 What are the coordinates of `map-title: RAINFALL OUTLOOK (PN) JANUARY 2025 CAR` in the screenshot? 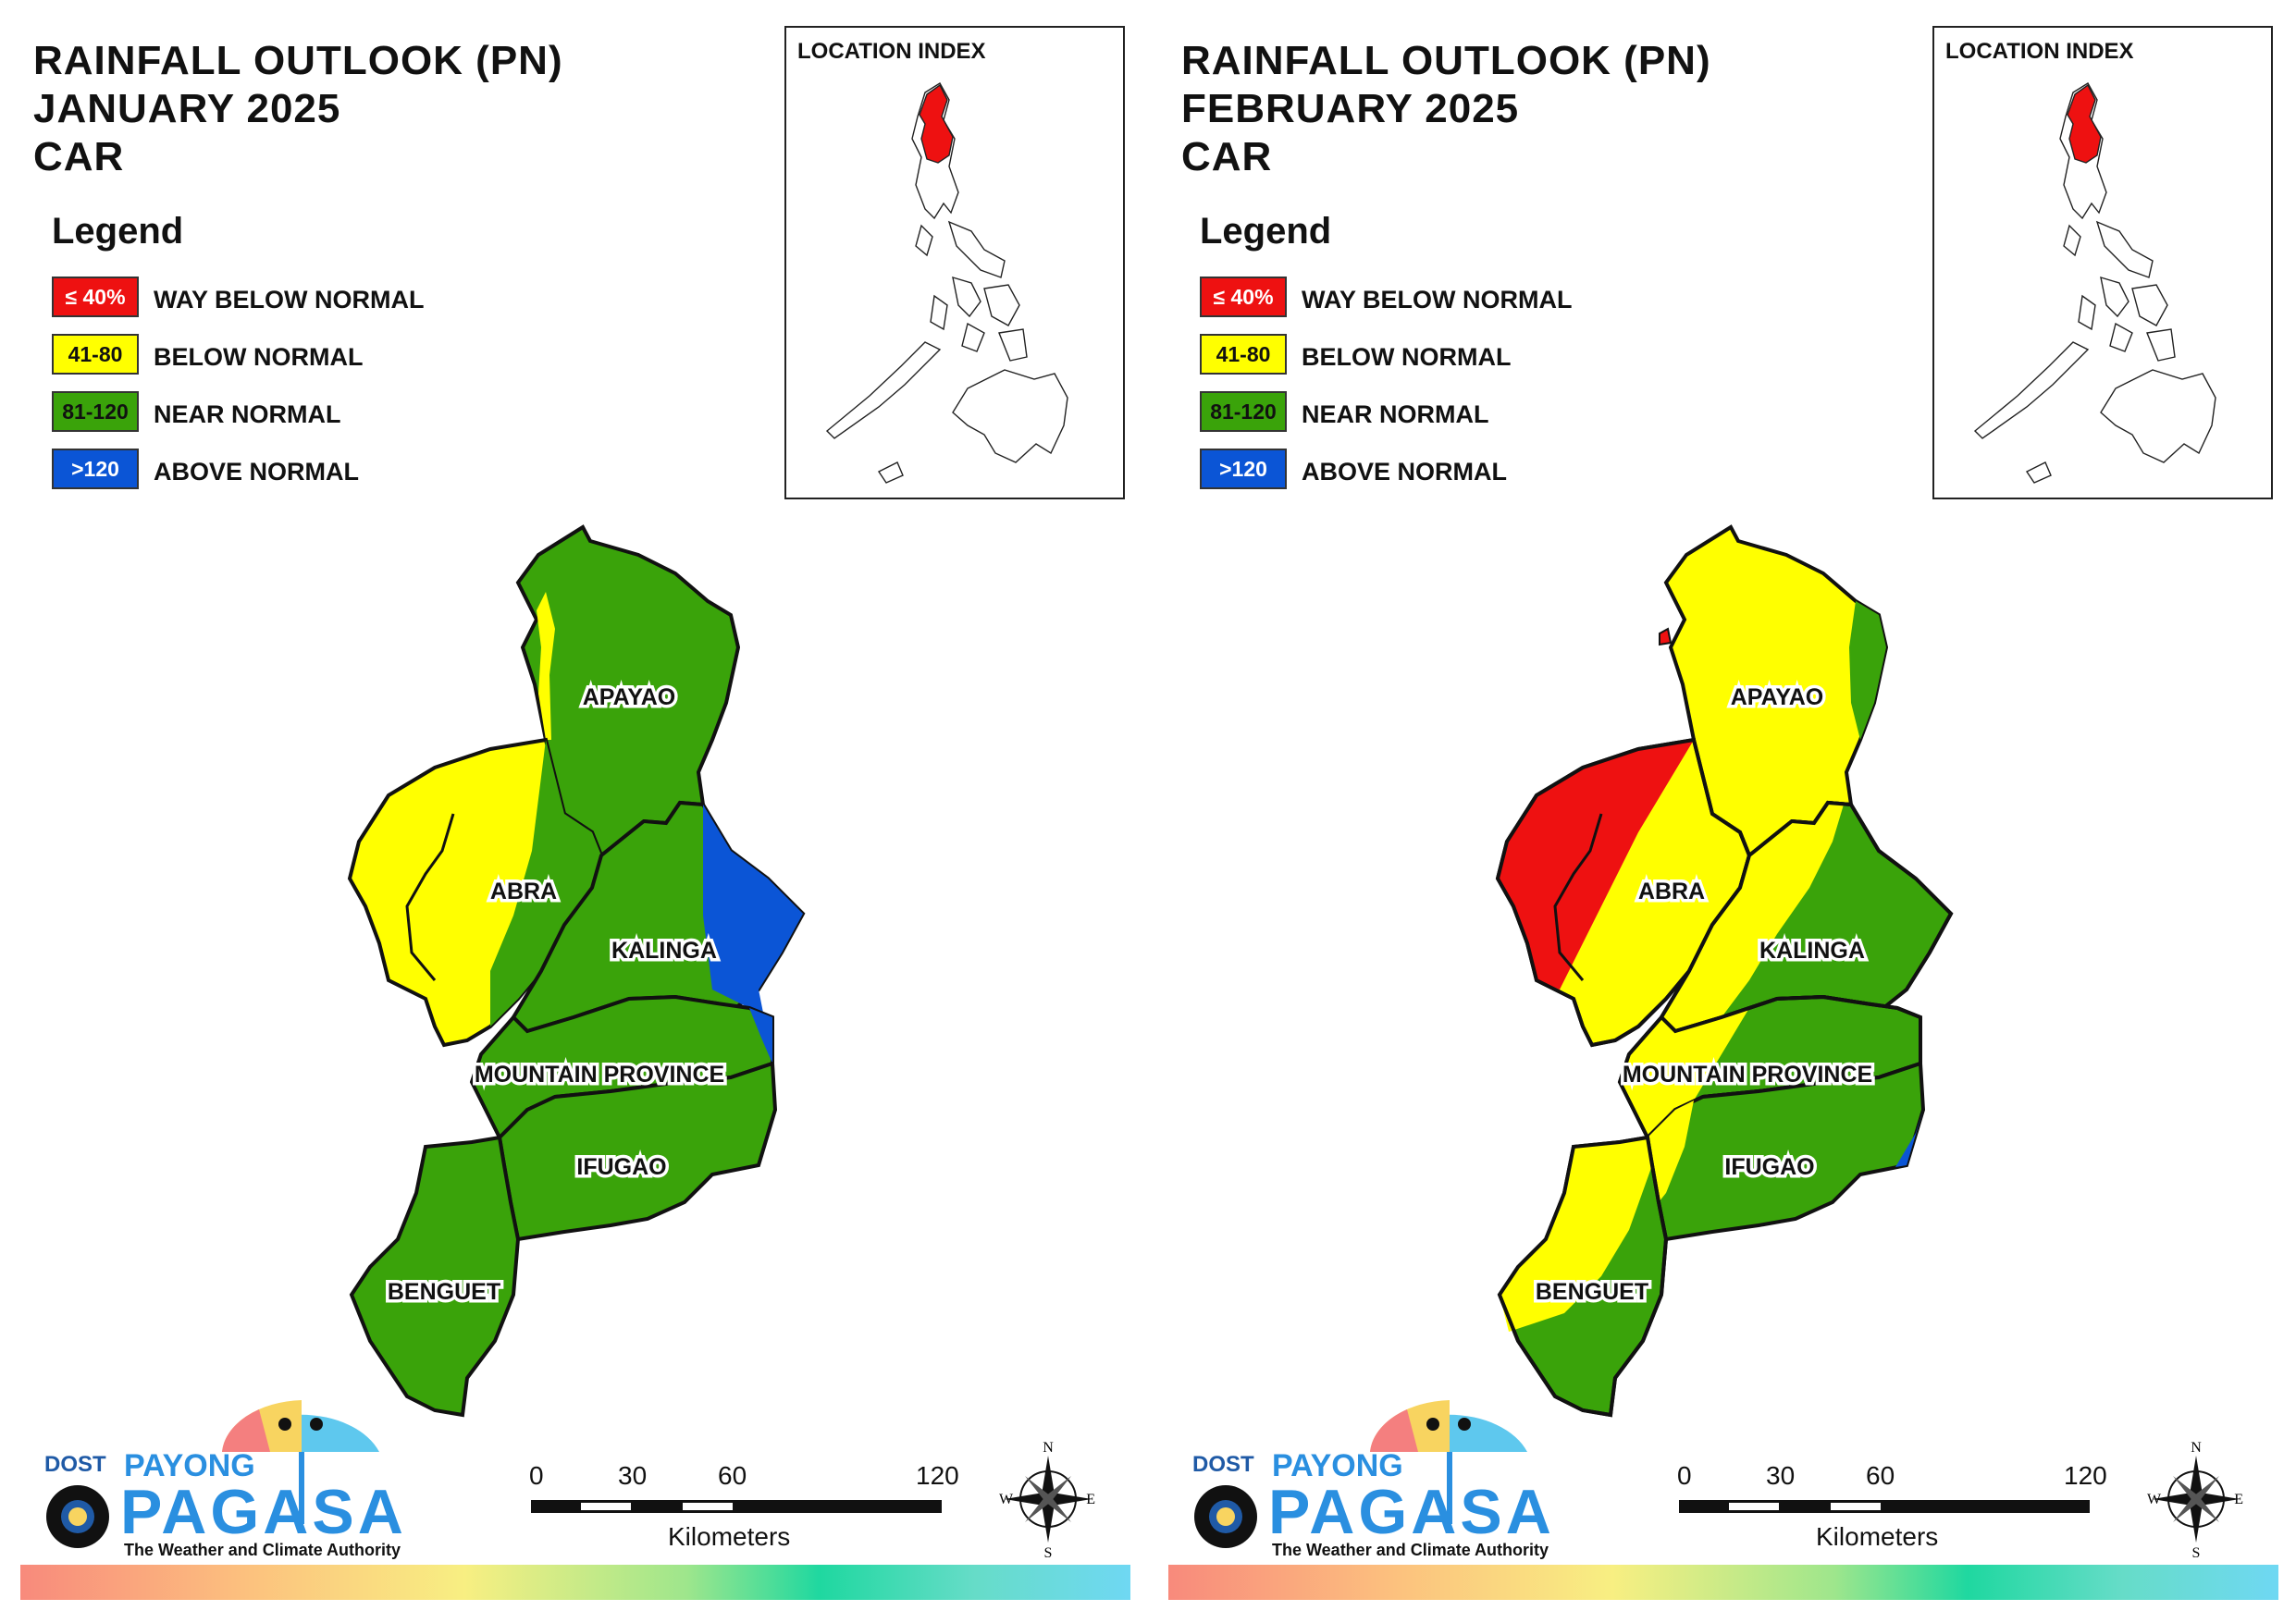 It's located at (298, 109).